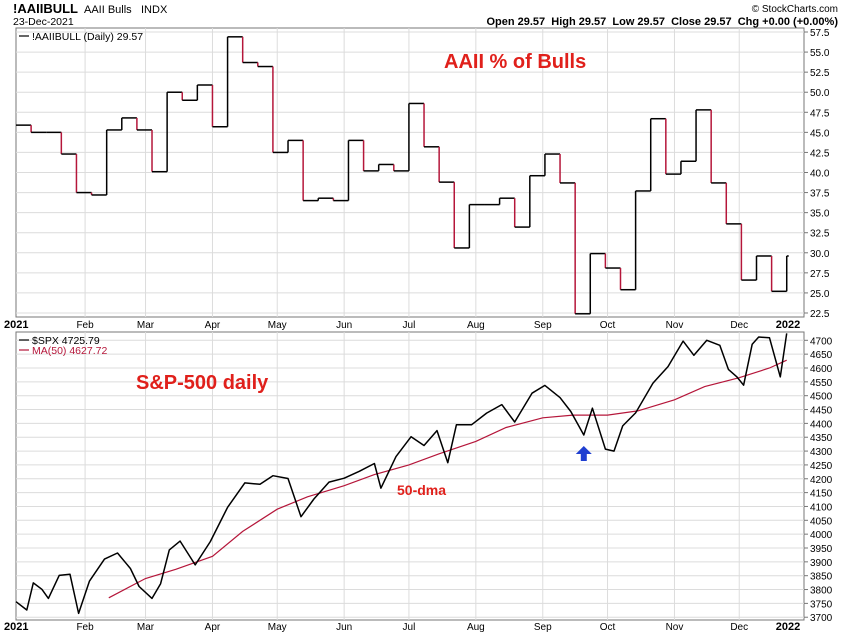  Describe the element at coordinates (795, 9) in the screenshot. I see `source-watermark: © StockCharts.com` at that location.